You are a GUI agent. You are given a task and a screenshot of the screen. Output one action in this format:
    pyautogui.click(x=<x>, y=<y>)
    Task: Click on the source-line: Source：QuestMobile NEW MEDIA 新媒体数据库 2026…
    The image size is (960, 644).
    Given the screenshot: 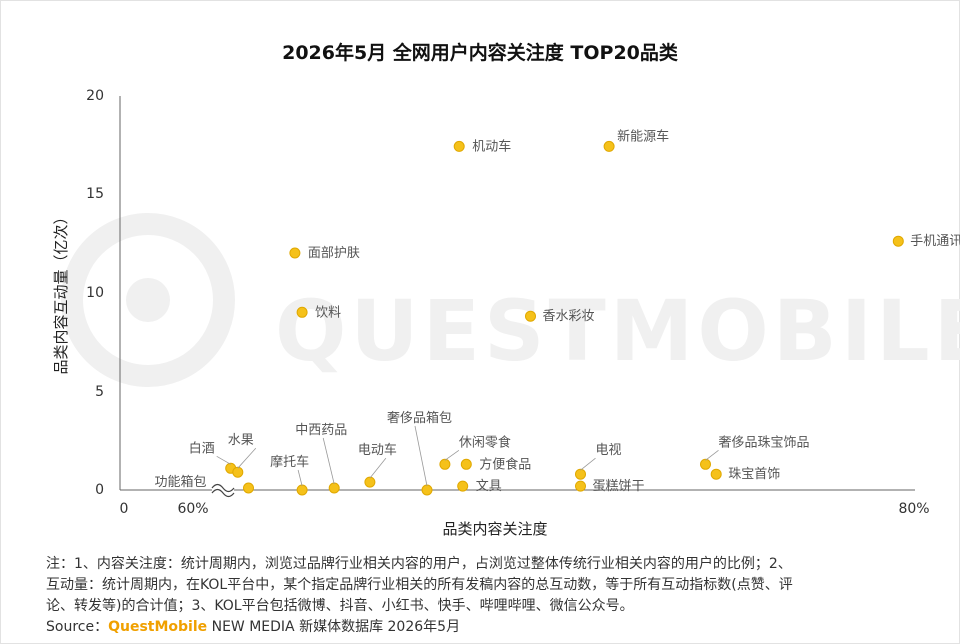 What is the action you would take?
    pyautogui.click(x=486, y=627)
    